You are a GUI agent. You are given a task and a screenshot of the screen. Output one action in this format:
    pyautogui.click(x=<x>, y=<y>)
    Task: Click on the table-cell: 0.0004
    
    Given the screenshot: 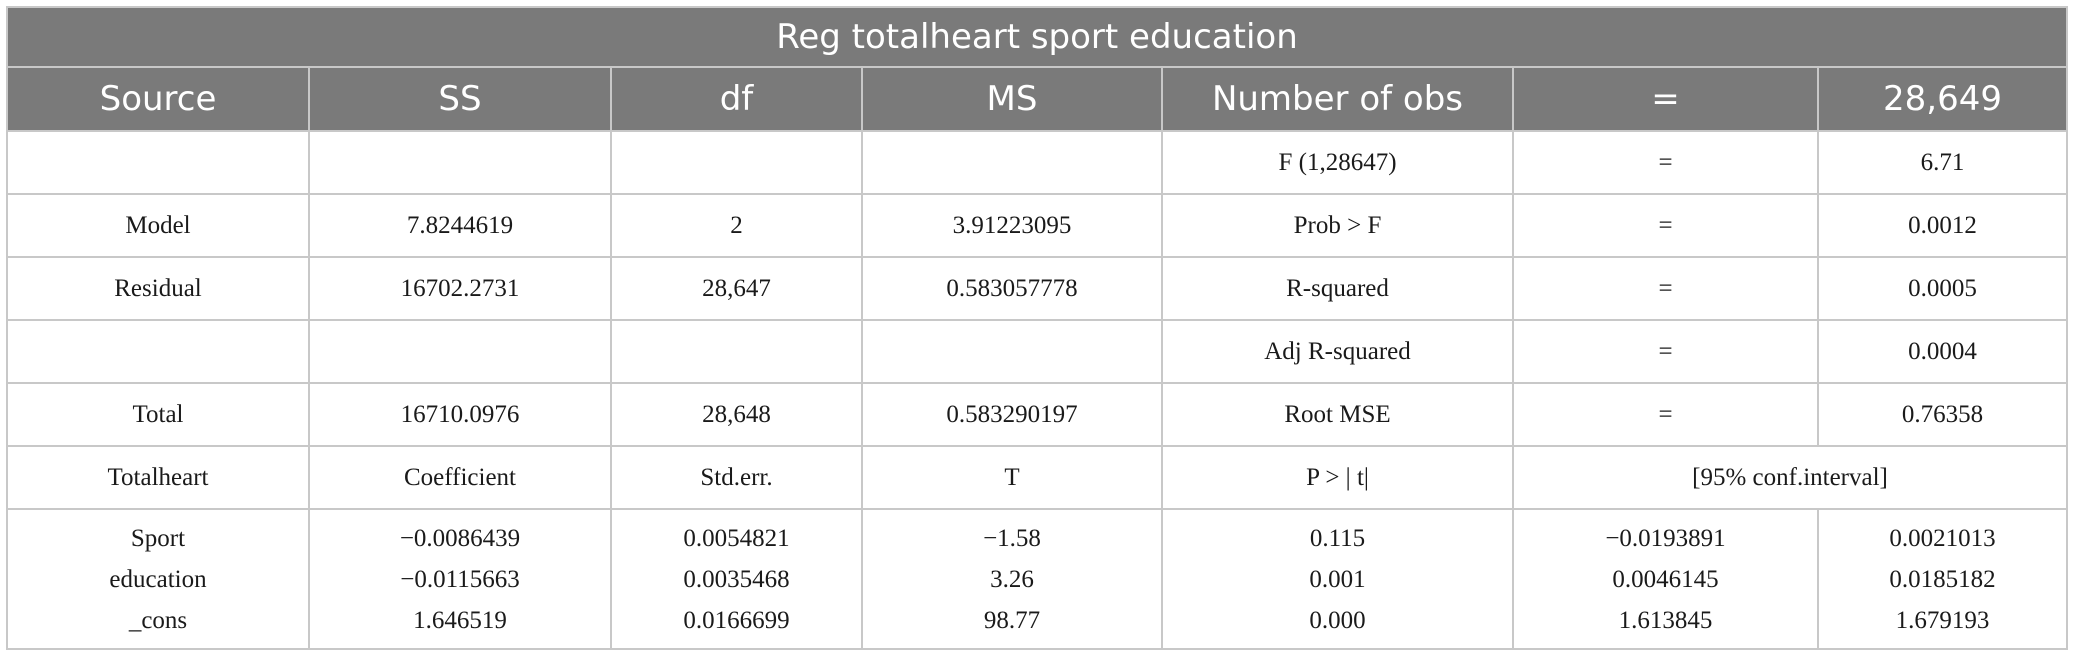 What is the action you would take?
    pyautogui.click(x=1942, y=351)
    